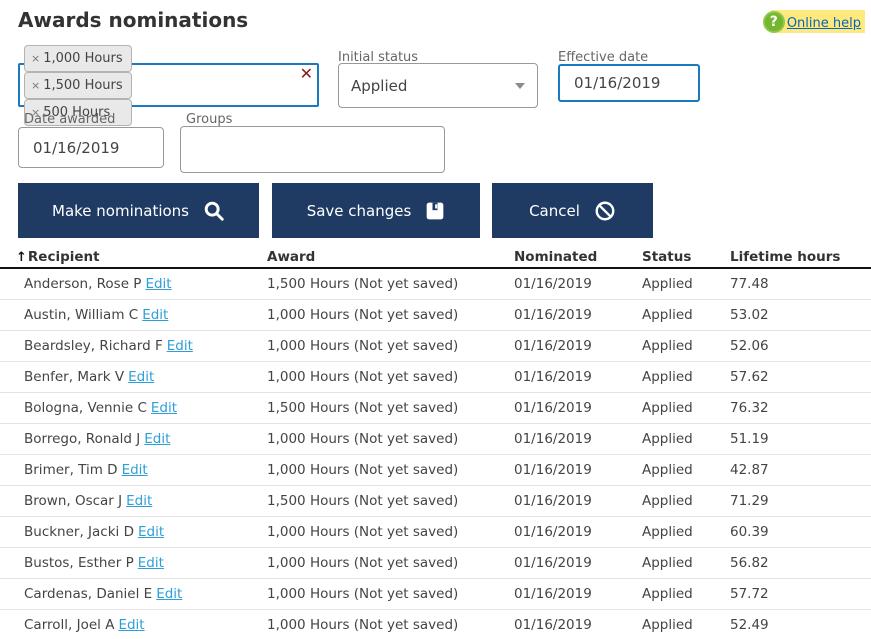 The image size is (871, 639). I want to click on recipient-cell: Cardenas, Daniel E Edit, so click(103, 594).